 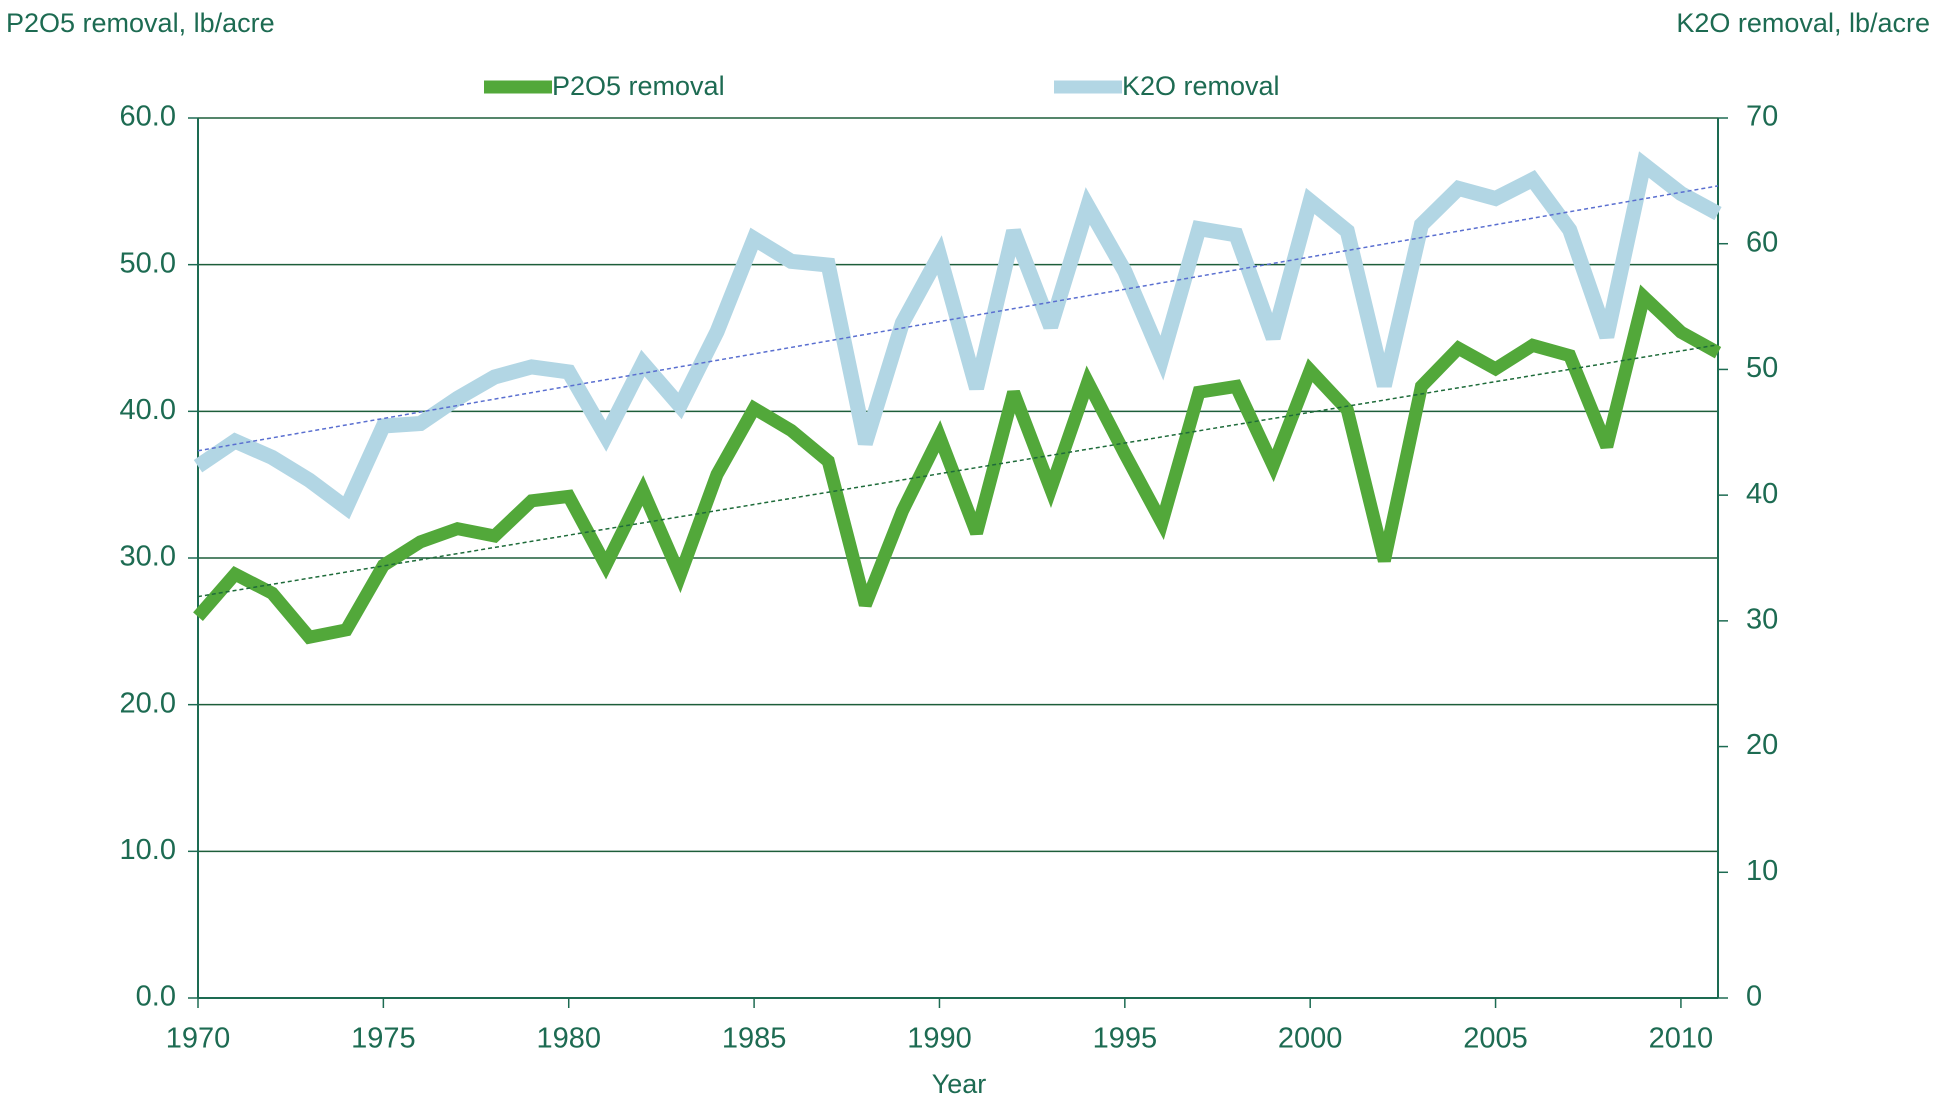 I want to click on y2-tick-label: 60, so click(x=1762, y=242).